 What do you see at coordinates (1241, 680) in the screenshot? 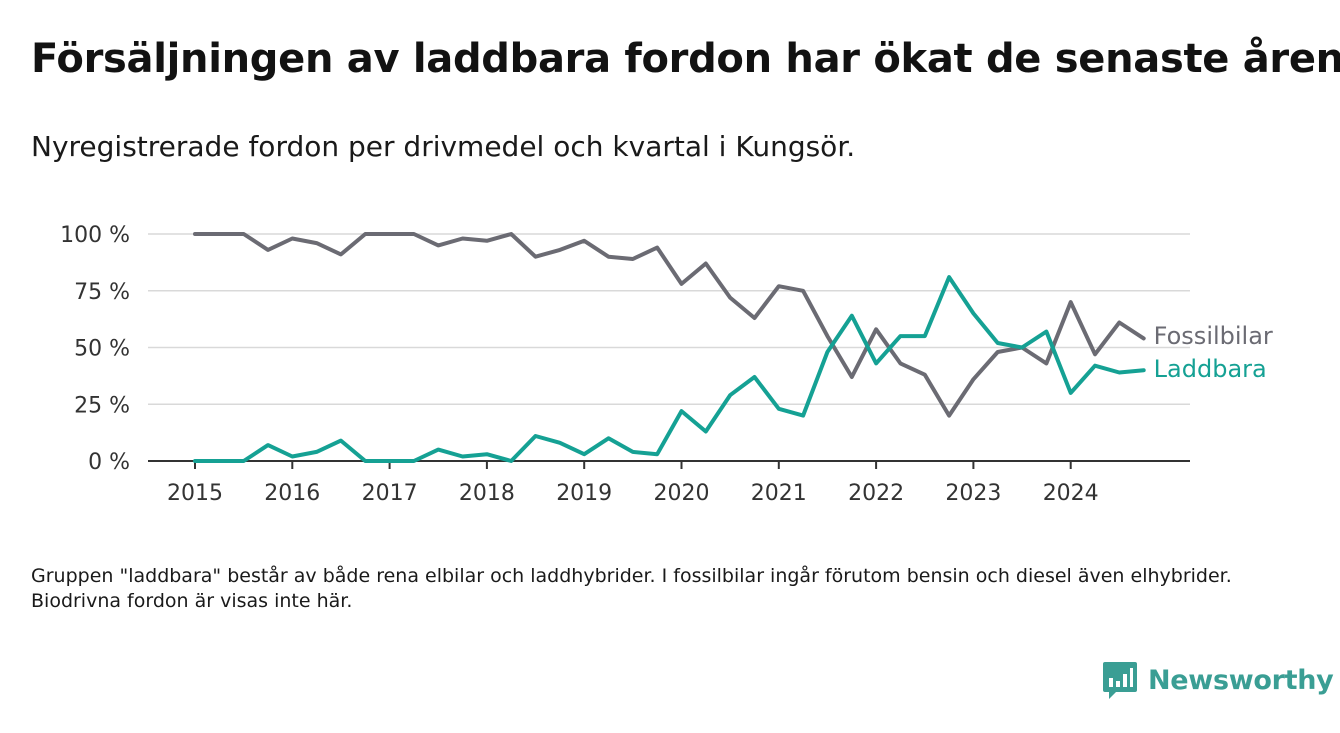
I see `brand-name: Newsworthy` at bounding box center [1241, 680].